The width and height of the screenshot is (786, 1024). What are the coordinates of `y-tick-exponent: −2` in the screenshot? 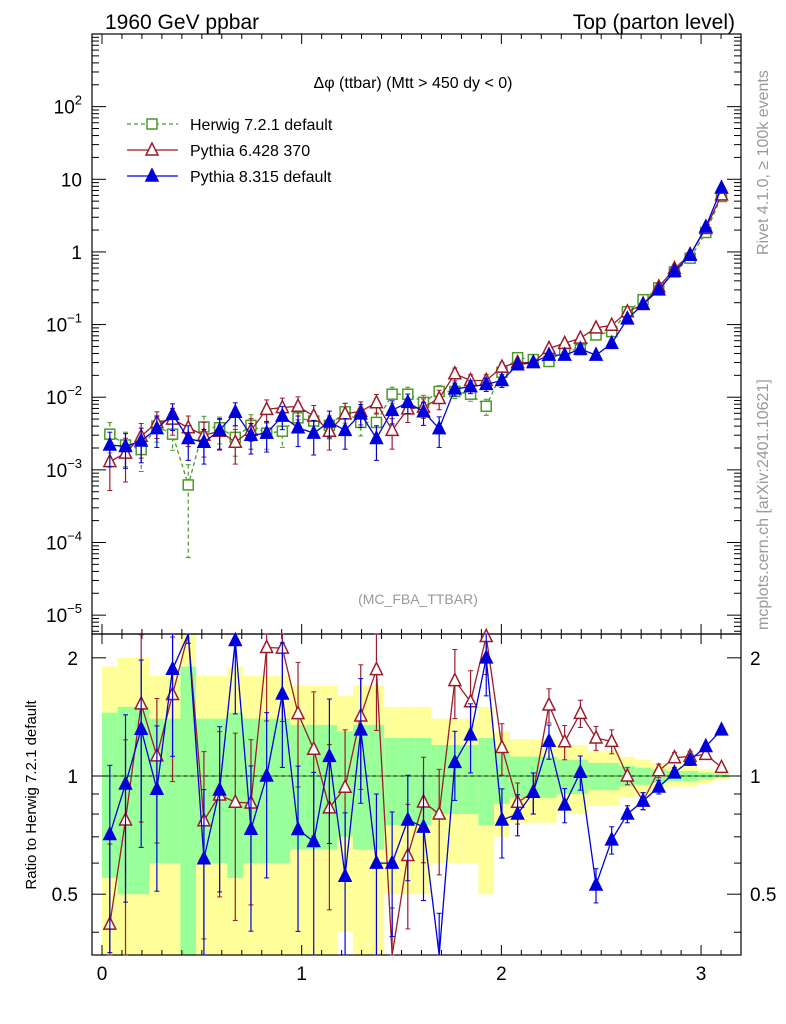 It's located at (74, 390).